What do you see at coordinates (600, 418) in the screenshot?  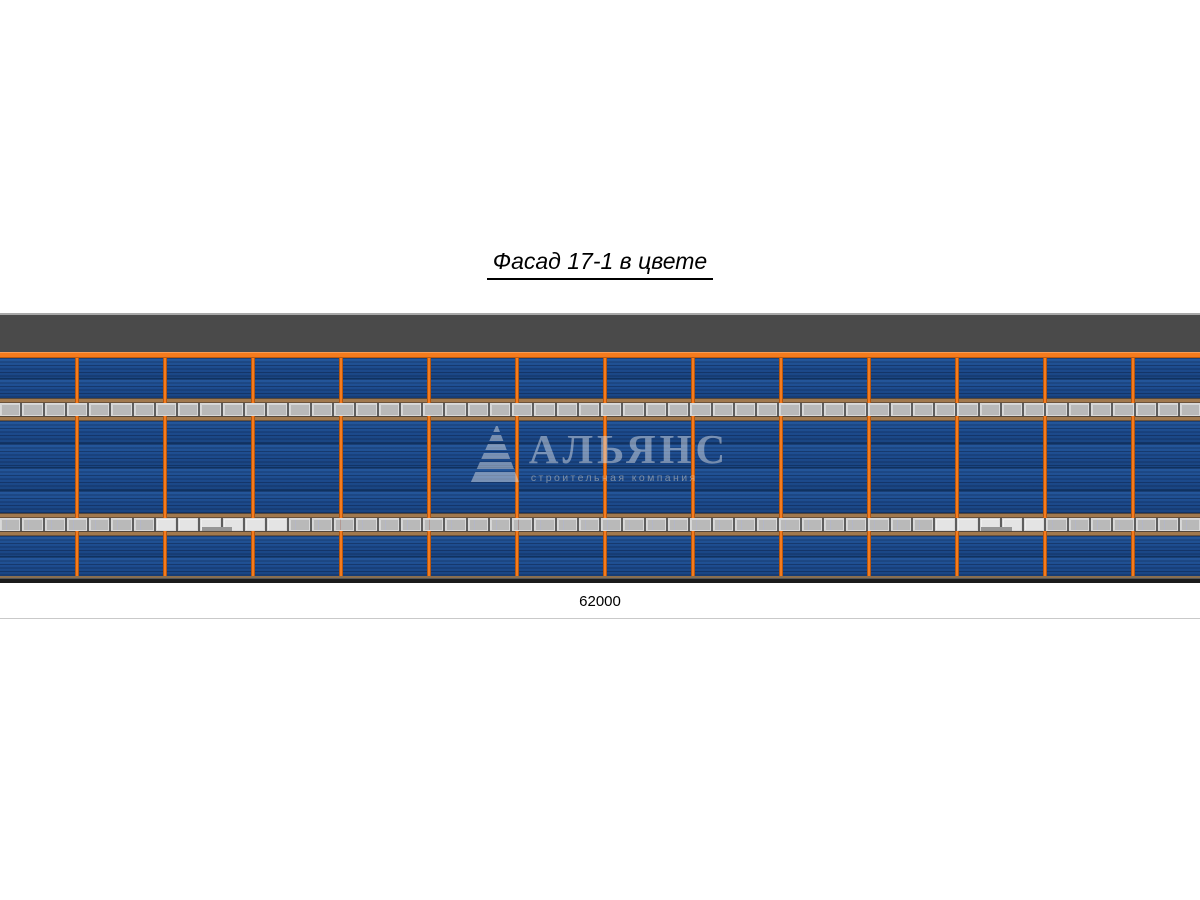 I see `window-band-1-bottom-trim` at bounding box center [600, 418].